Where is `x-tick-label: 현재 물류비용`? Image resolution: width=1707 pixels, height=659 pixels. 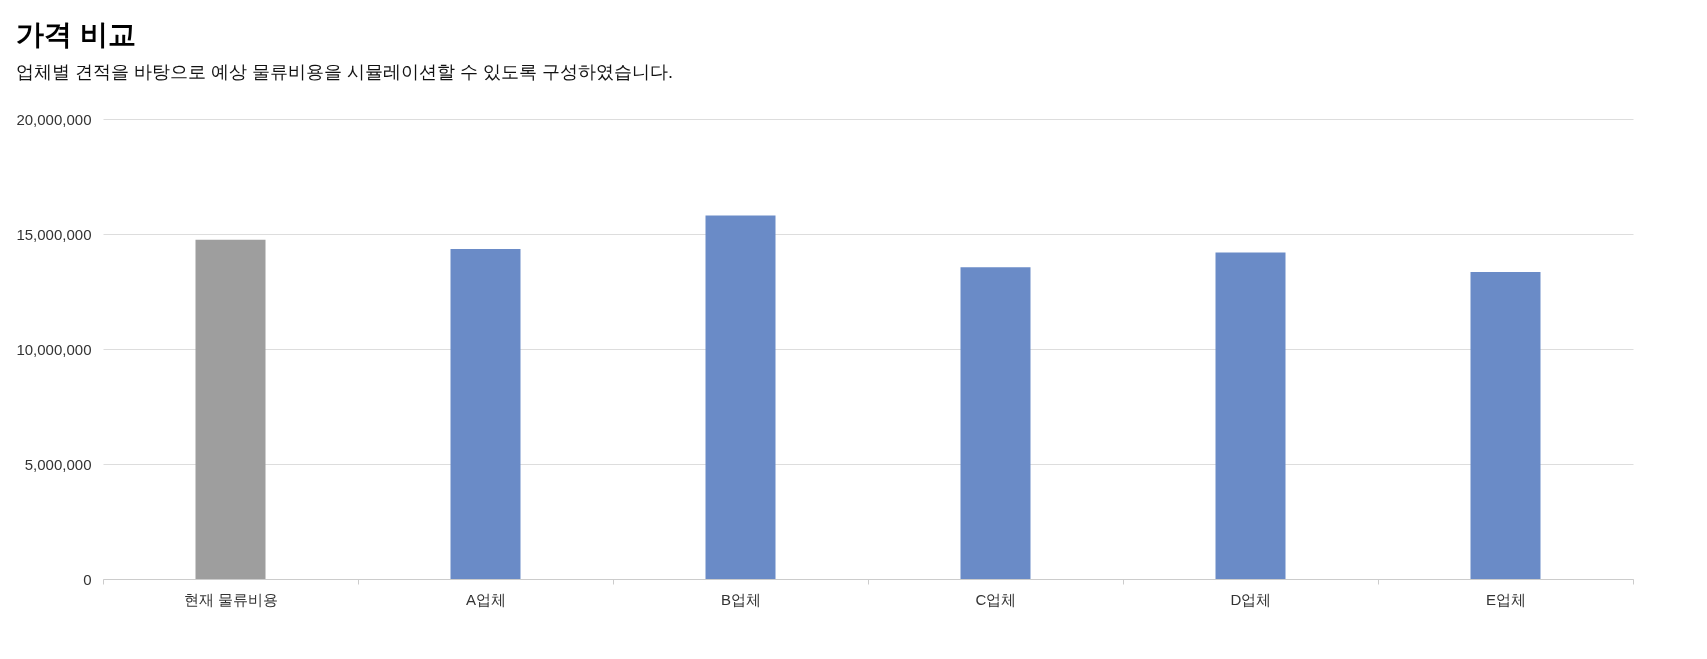 x-tick-label: 현재 물류비용 is located at coordinates (231, 599).